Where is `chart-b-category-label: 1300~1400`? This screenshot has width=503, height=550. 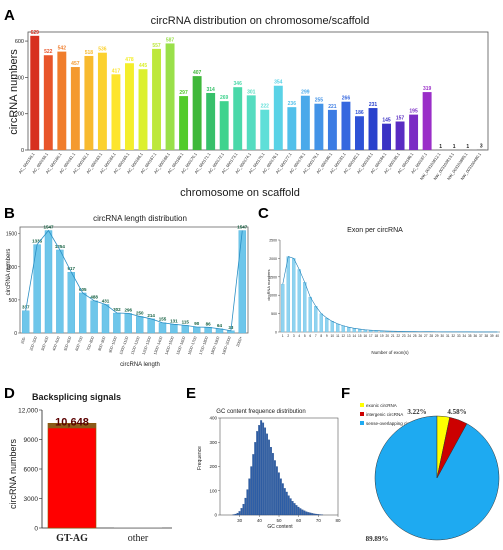
chart-b-category-label: 1300~1400 is located at coordinates (158, 345).